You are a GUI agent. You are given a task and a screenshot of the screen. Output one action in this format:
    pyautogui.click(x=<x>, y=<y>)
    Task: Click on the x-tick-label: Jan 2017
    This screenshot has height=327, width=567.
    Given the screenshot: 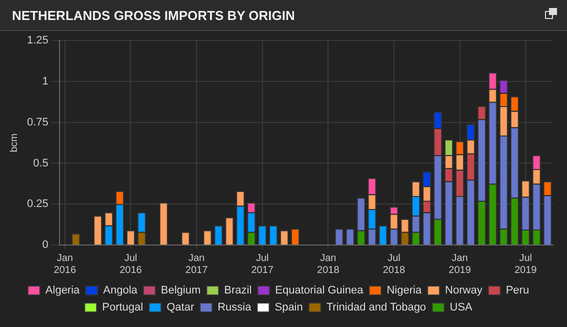 What is the action you would take?
    pyautogui.click(x=196, y=264)
    